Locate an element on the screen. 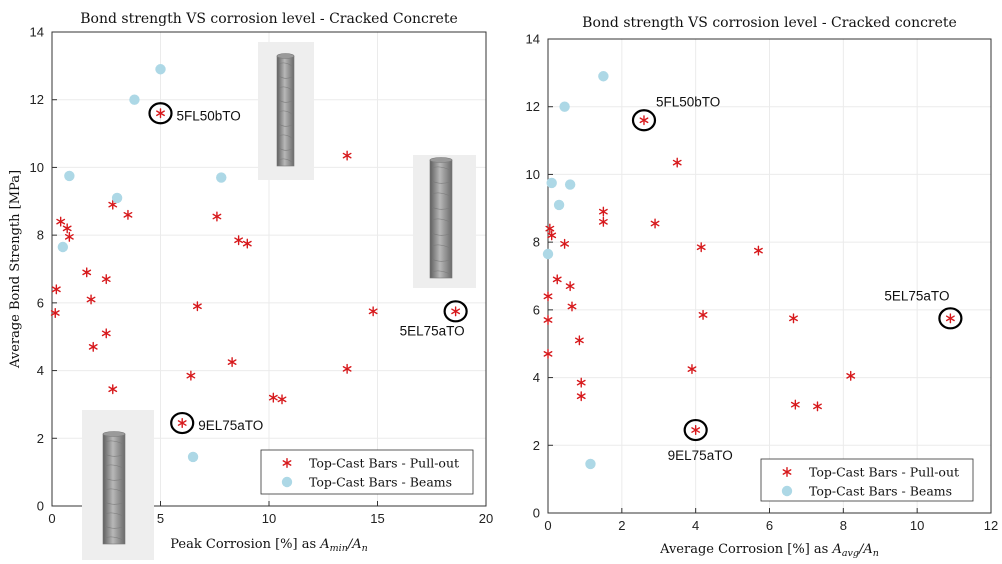  rebar-end is located at coordinates (441, 160).